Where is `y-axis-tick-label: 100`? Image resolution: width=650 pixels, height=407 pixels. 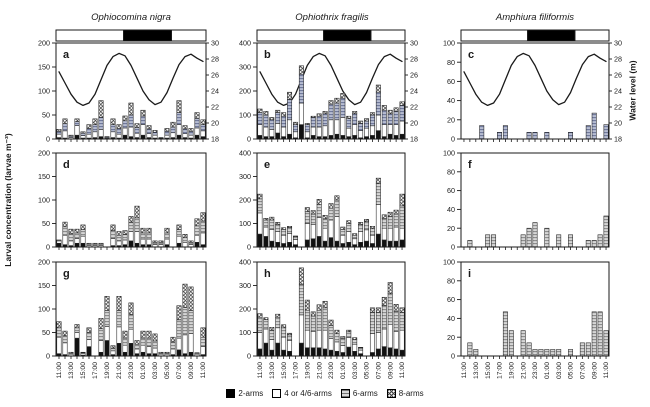 y-axis-tick-label: 100 is located at coordinates (44, 91).